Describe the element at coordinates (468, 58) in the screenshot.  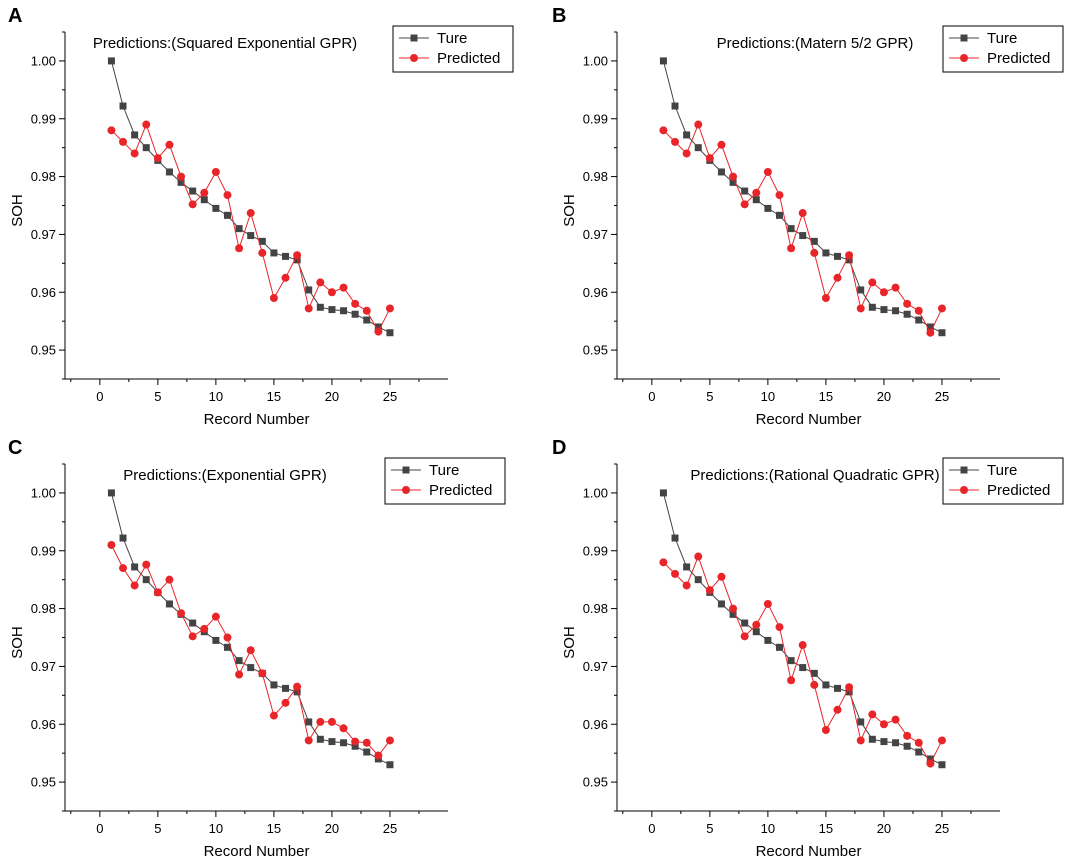
I see `legend-label-predicted: Predicted` at that location.